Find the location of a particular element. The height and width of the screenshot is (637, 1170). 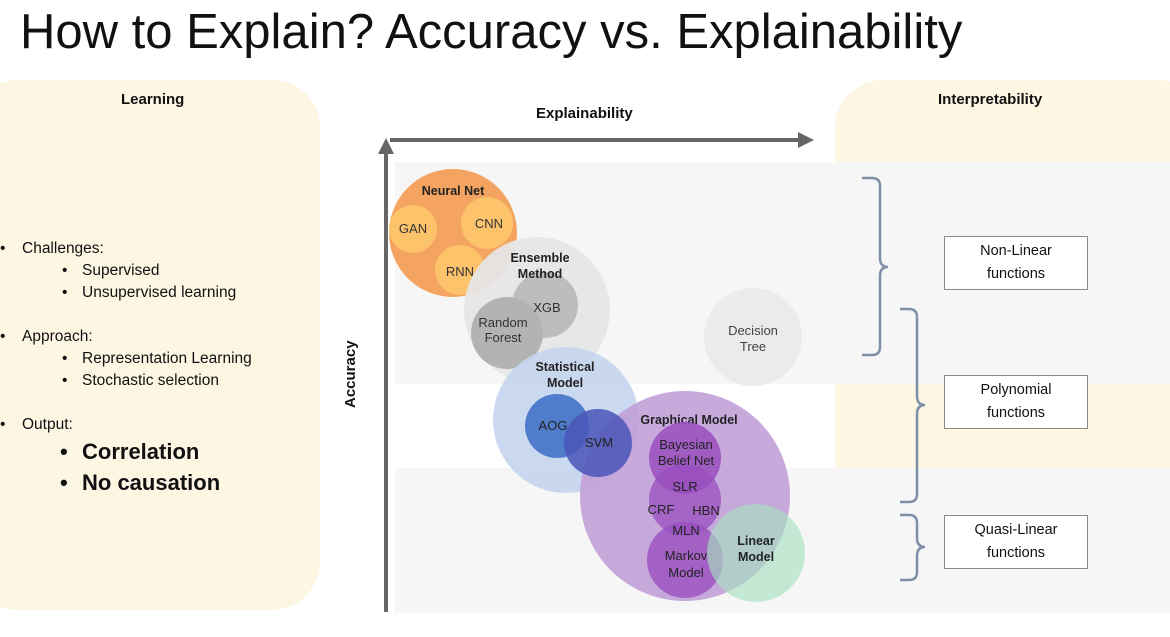

hbn-label: HBN is located at coordinates (705, 510).